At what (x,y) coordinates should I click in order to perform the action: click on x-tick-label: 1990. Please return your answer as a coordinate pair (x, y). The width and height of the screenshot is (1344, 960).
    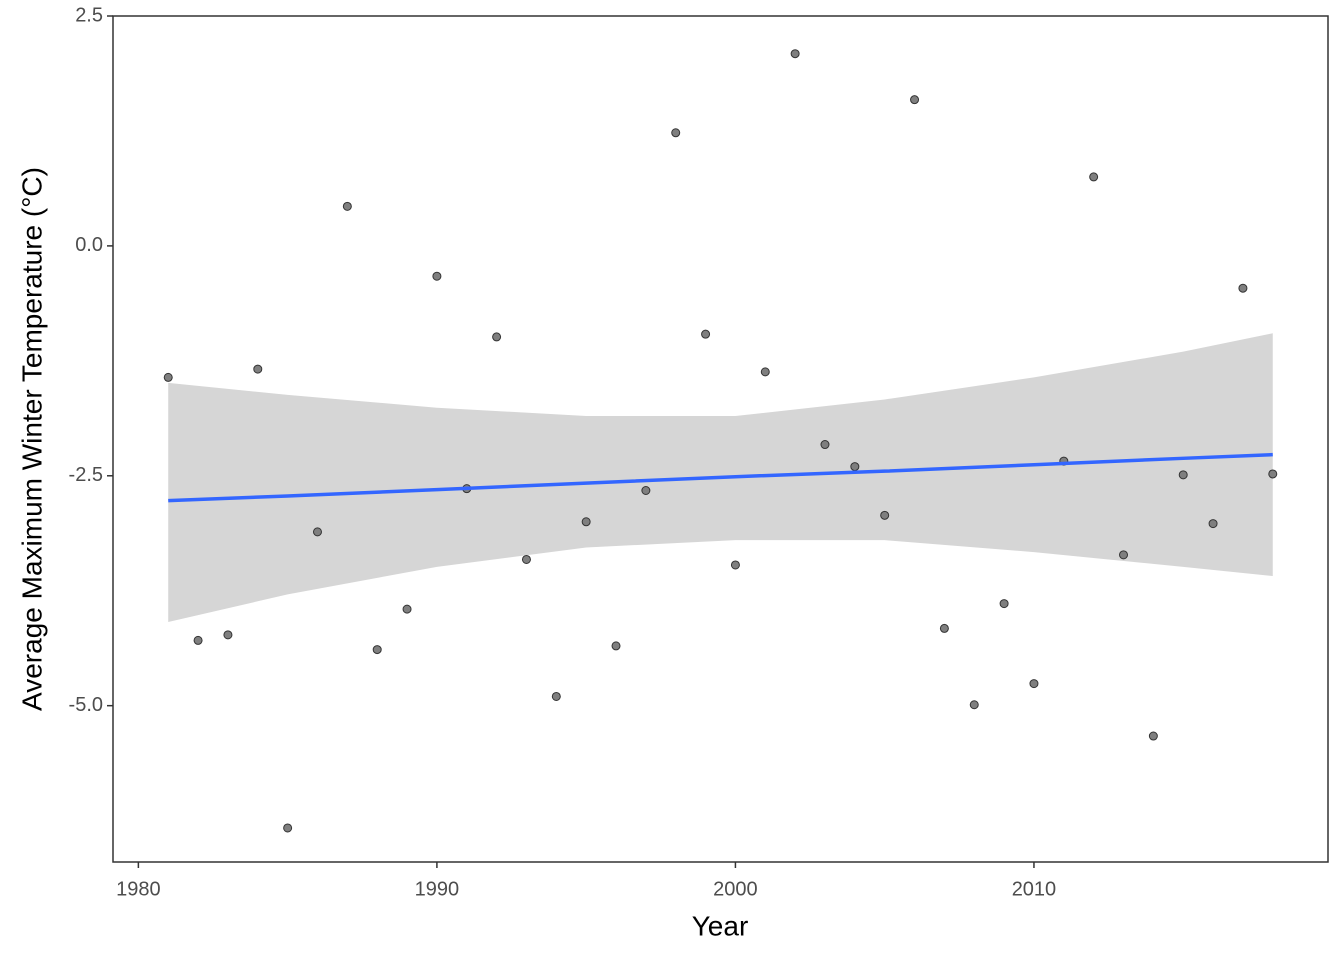
    Looking at the image, I should click on (437, 889).